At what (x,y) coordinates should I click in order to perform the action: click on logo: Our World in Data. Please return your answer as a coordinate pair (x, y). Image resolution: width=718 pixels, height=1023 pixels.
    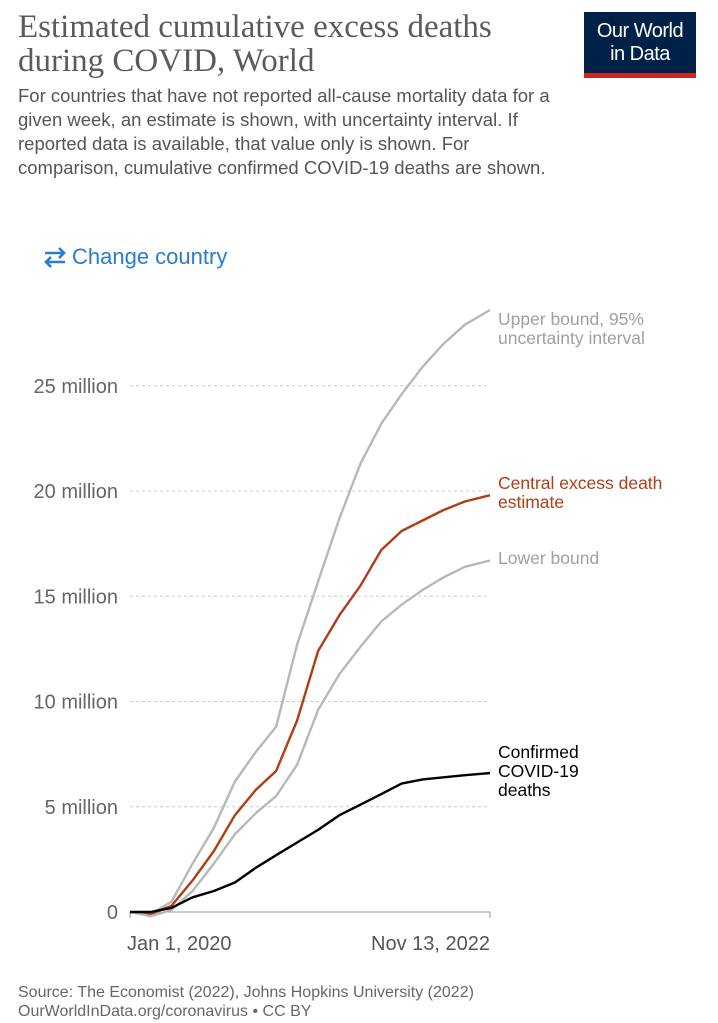
    Looking at the image, I should click on (640, 45).